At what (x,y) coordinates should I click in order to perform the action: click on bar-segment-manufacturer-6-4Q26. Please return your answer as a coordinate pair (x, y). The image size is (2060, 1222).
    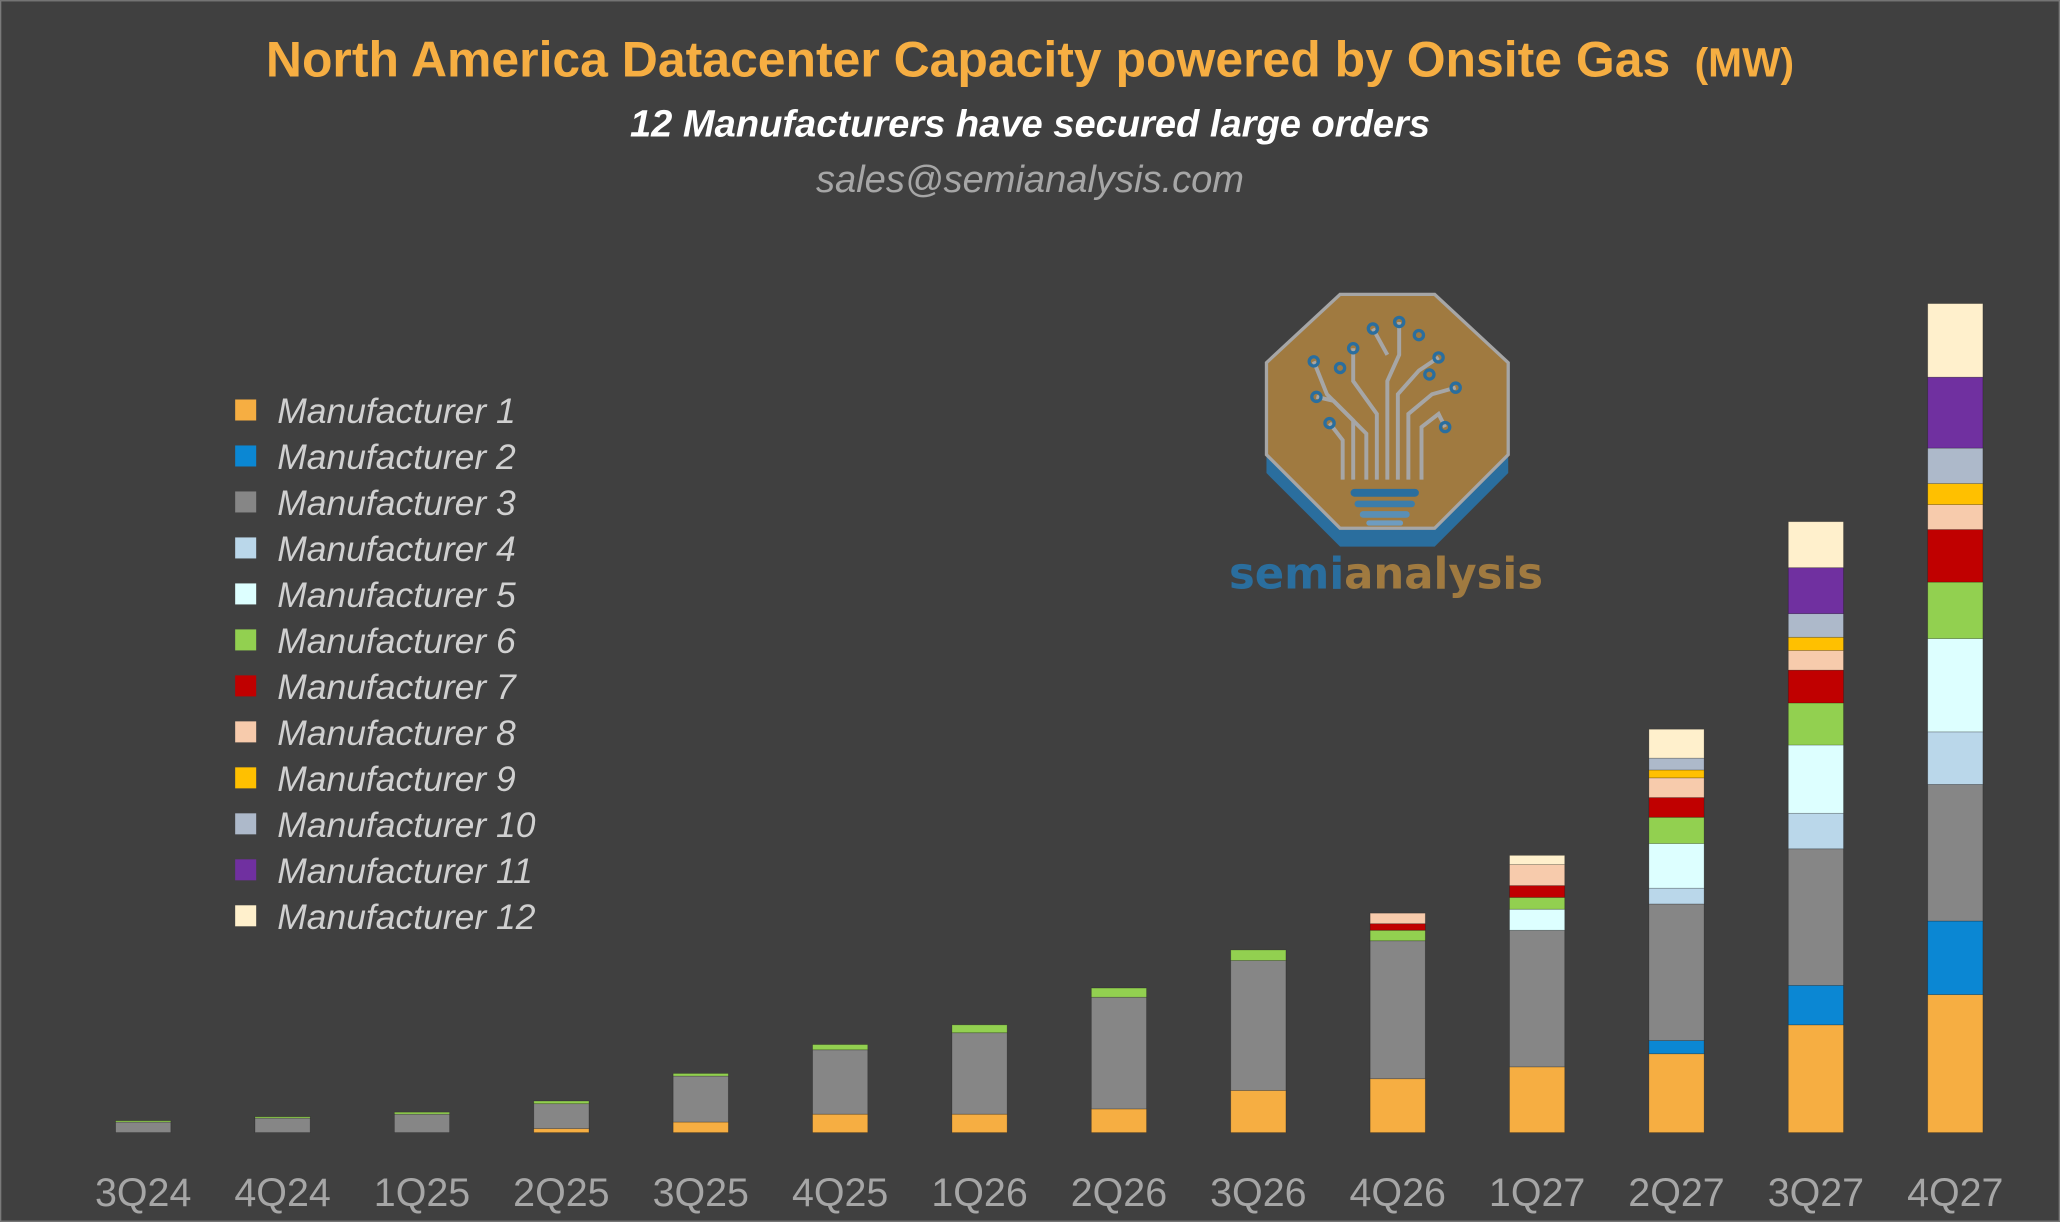
    Looking at the image, I should click on (1397, 935).